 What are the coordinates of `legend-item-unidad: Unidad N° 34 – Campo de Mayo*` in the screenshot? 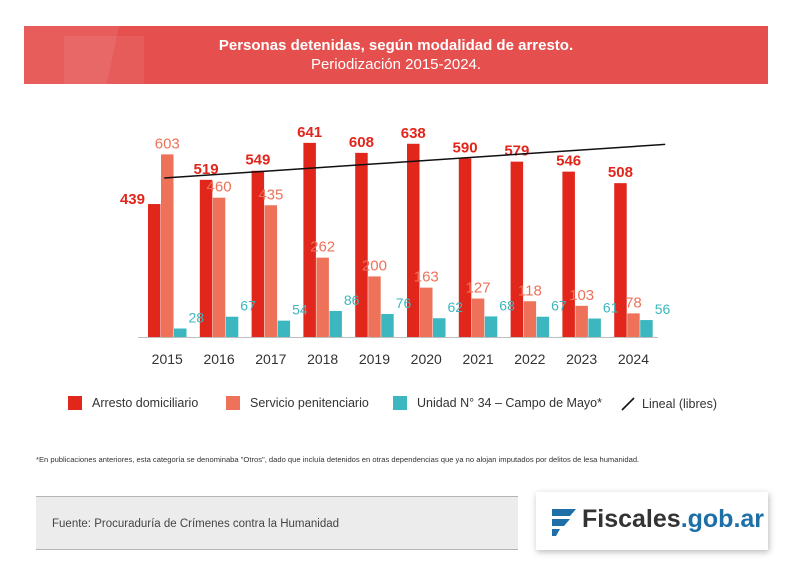 It's located at (497, 403).